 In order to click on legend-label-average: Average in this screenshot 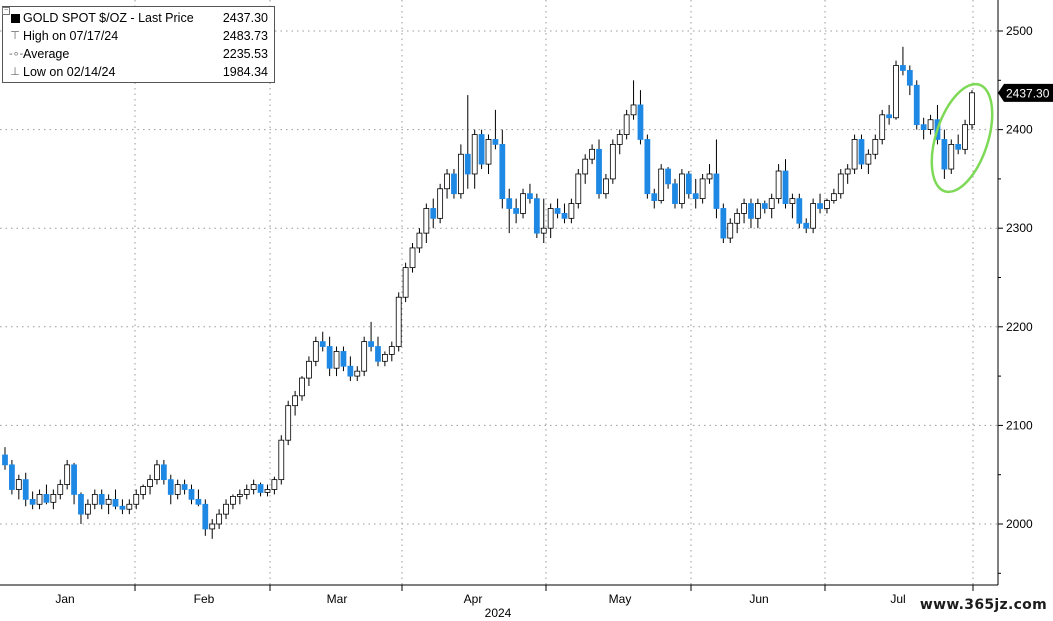, I will do `click(46, 54)`.